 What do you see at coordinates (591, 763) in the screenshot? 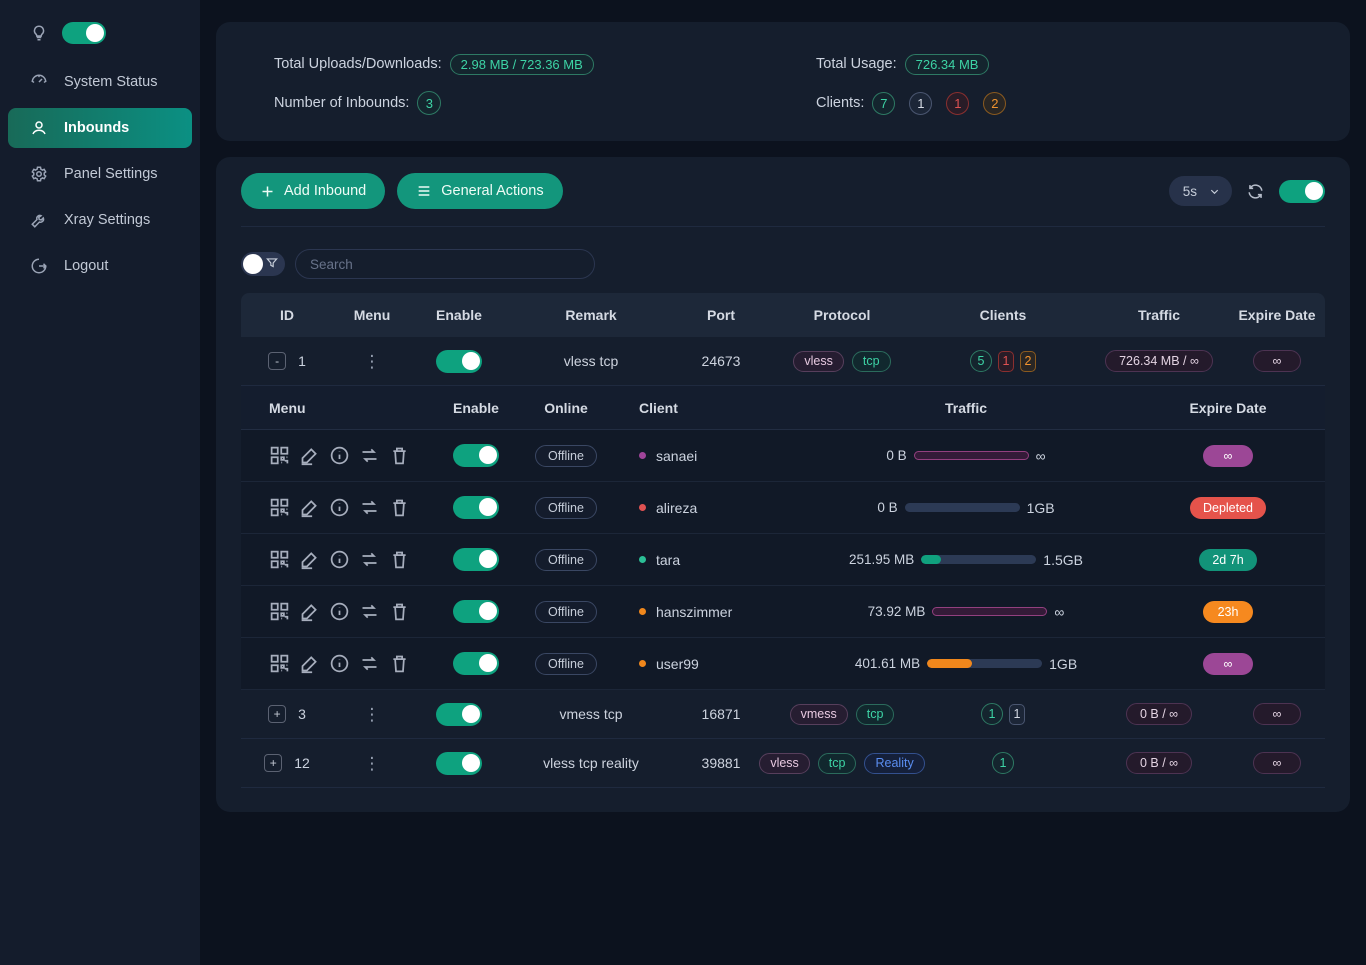
I see `inbound-remark: vless tcp reality` at bounding box center [591, 763].